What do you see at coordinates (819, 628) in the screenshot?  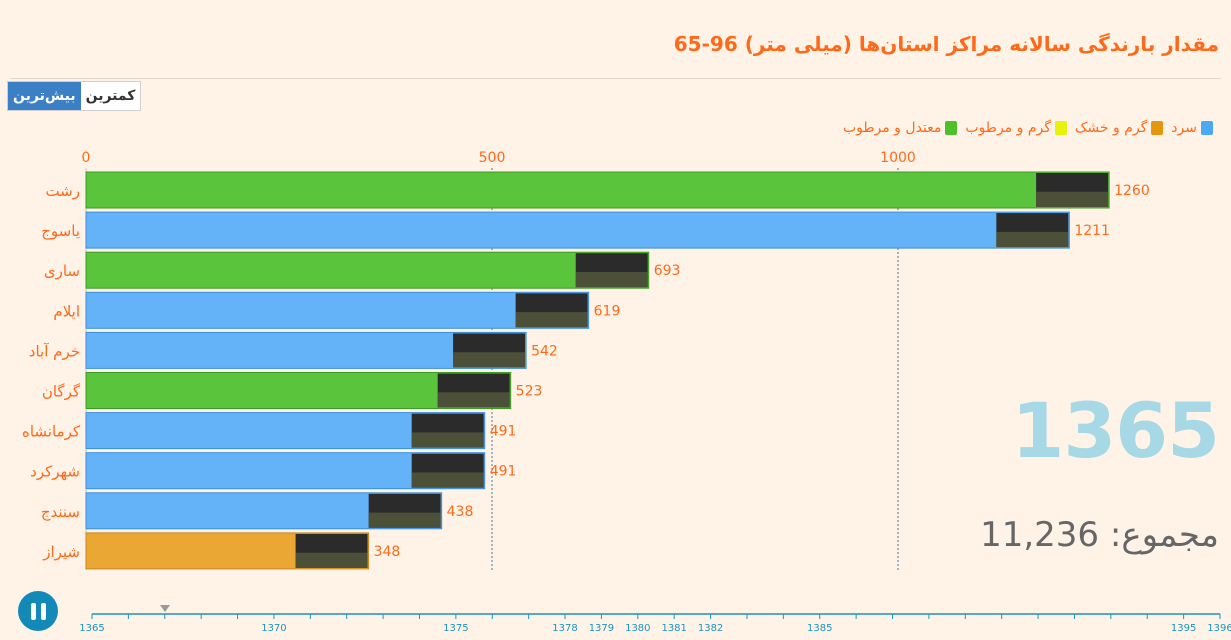 I see `timeline-year-label: 1385` at bounding box center [819, 628].